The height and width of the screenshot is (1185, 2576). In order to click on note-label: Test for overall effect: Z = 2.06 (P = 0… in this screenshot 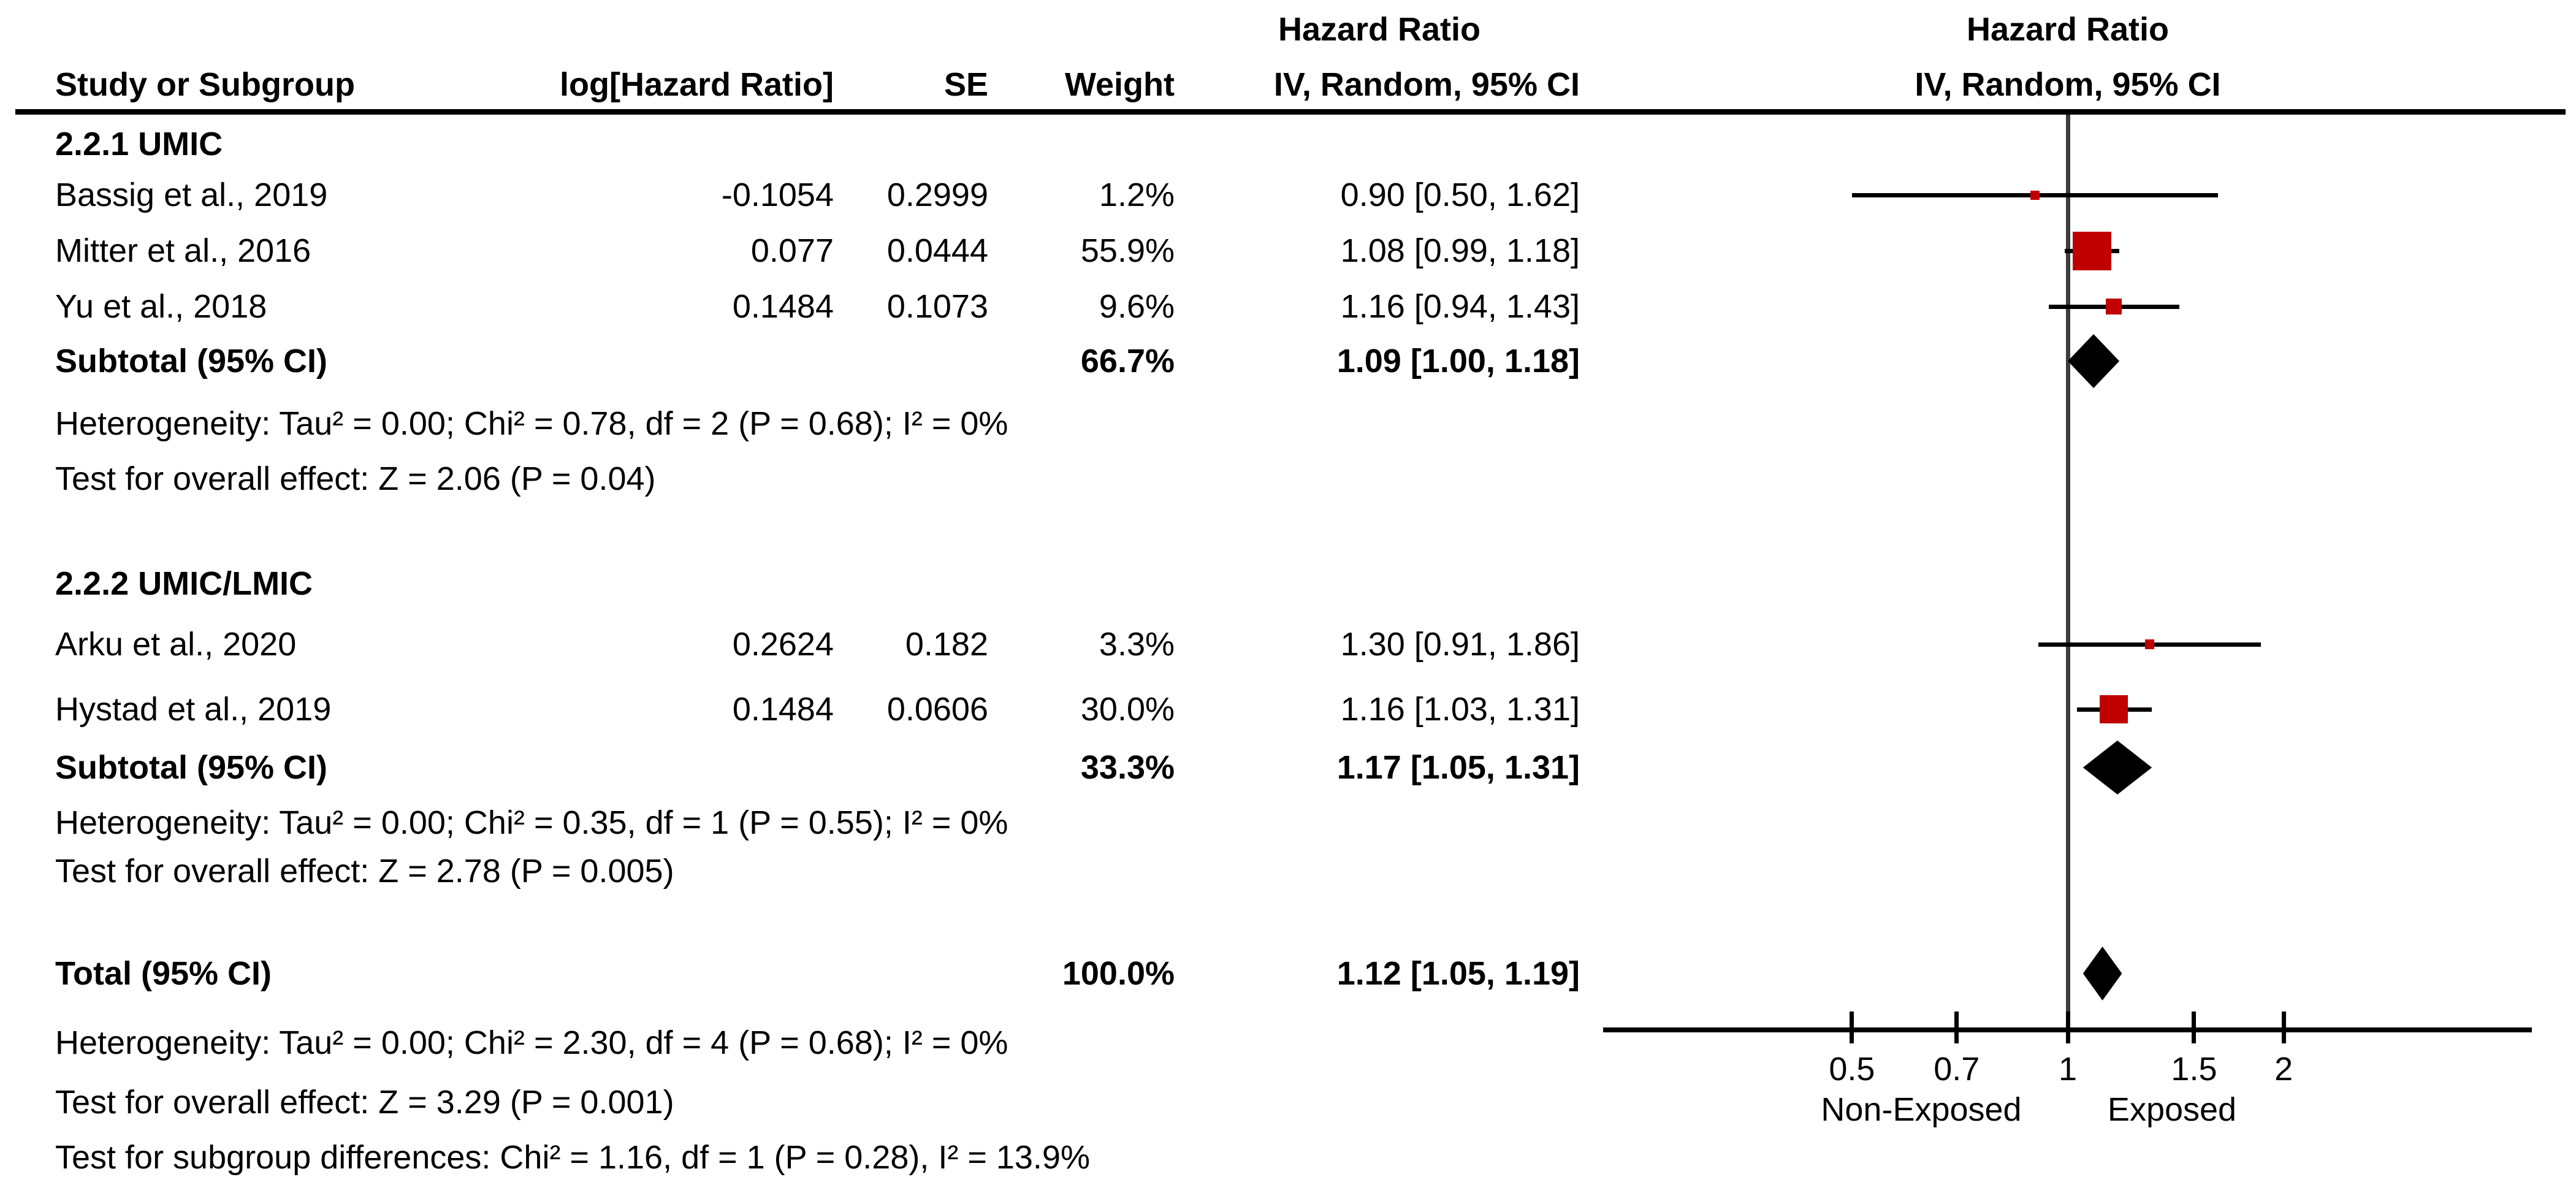, I will do `click(355, 478)`.